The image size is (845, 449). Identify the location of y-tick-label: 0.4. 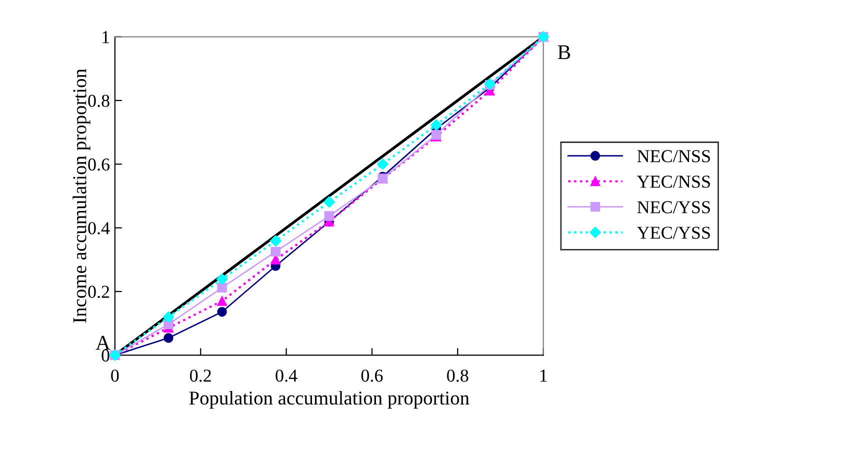
(99, 228).